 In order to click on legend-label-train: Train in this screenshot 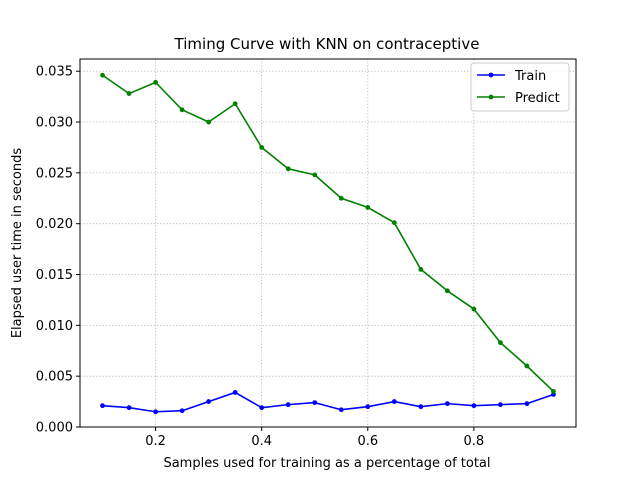, I will do `click(530, 76)`.